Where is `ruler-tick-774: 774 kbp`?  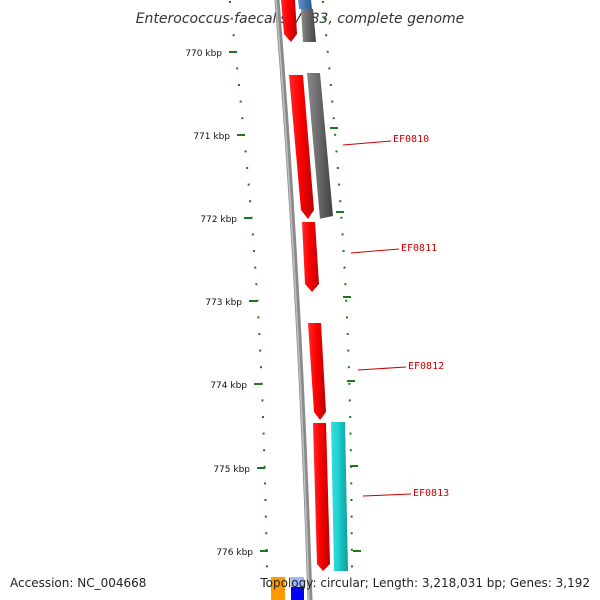
ruler-tick-774: 774 kbp is located at coordinates (236, 386).